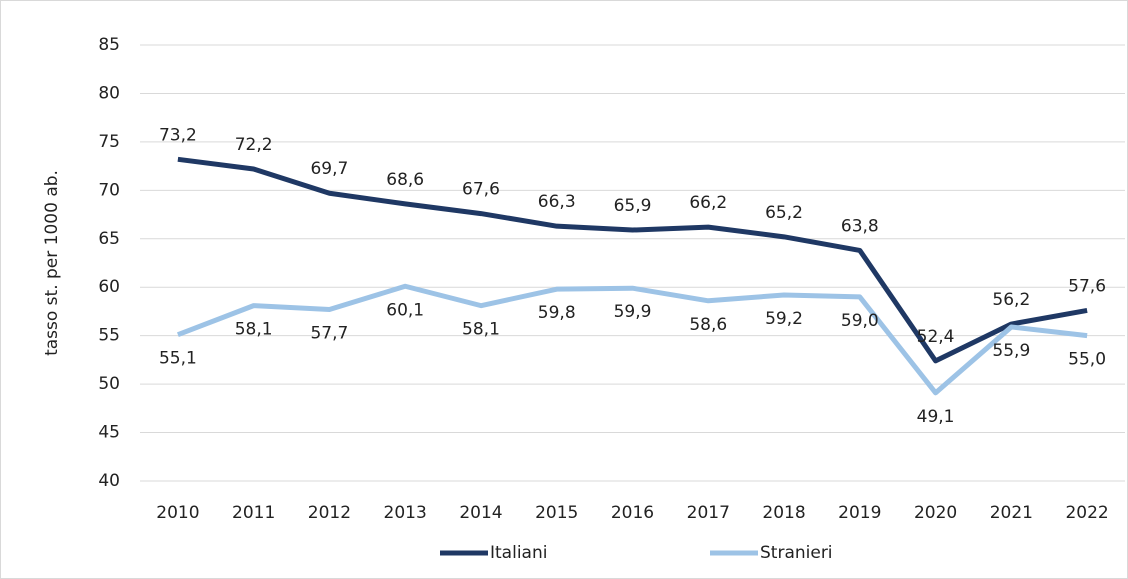  What do you see at coordinates (935, 513) in the screenshot?
I see `x-tick-label: 2020` at bounding box center [935, 513].